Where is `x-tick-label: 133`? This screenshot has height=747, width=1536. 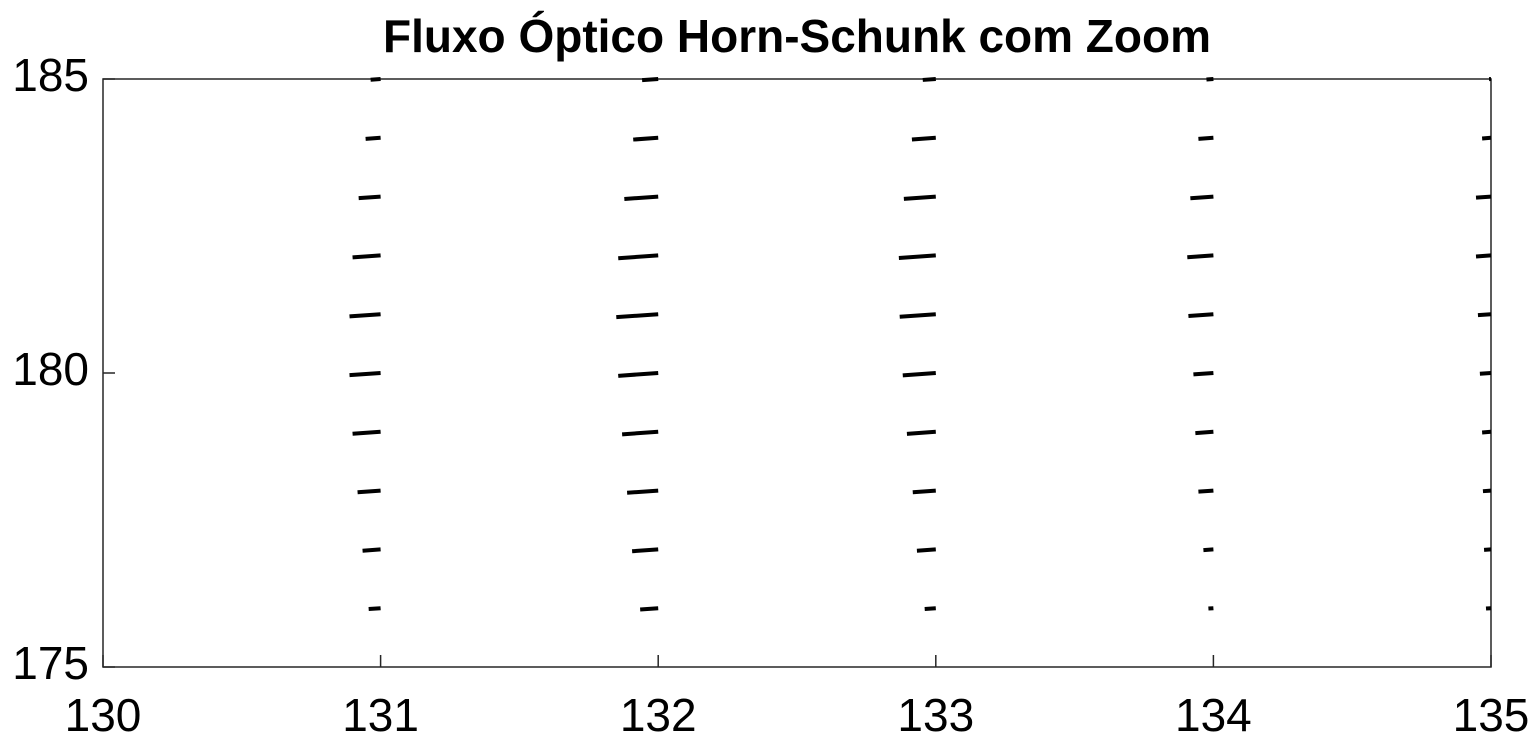
x-tick-label: 133 is located at coordinates (935, 715).